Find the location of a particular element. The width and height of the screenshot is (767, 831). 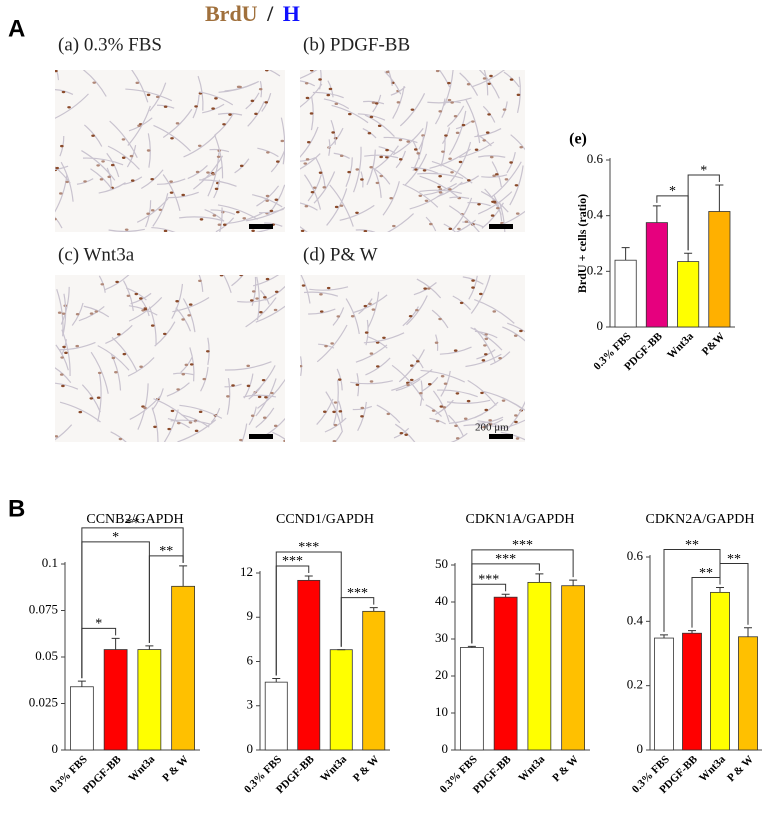

cells is located at coordinates (412, 151).